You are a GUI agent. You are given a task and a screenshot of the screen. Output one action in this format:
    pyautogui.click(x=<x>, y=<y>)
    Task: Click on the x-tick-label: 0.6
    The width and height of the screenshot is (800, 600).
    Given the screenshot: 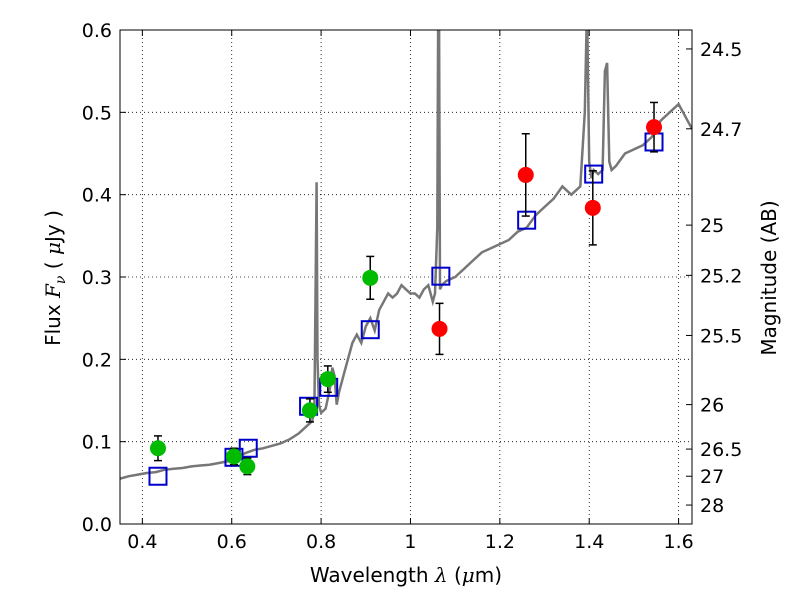 What is the action you would take?
    pyautogui.click(x=232, y=542)
    